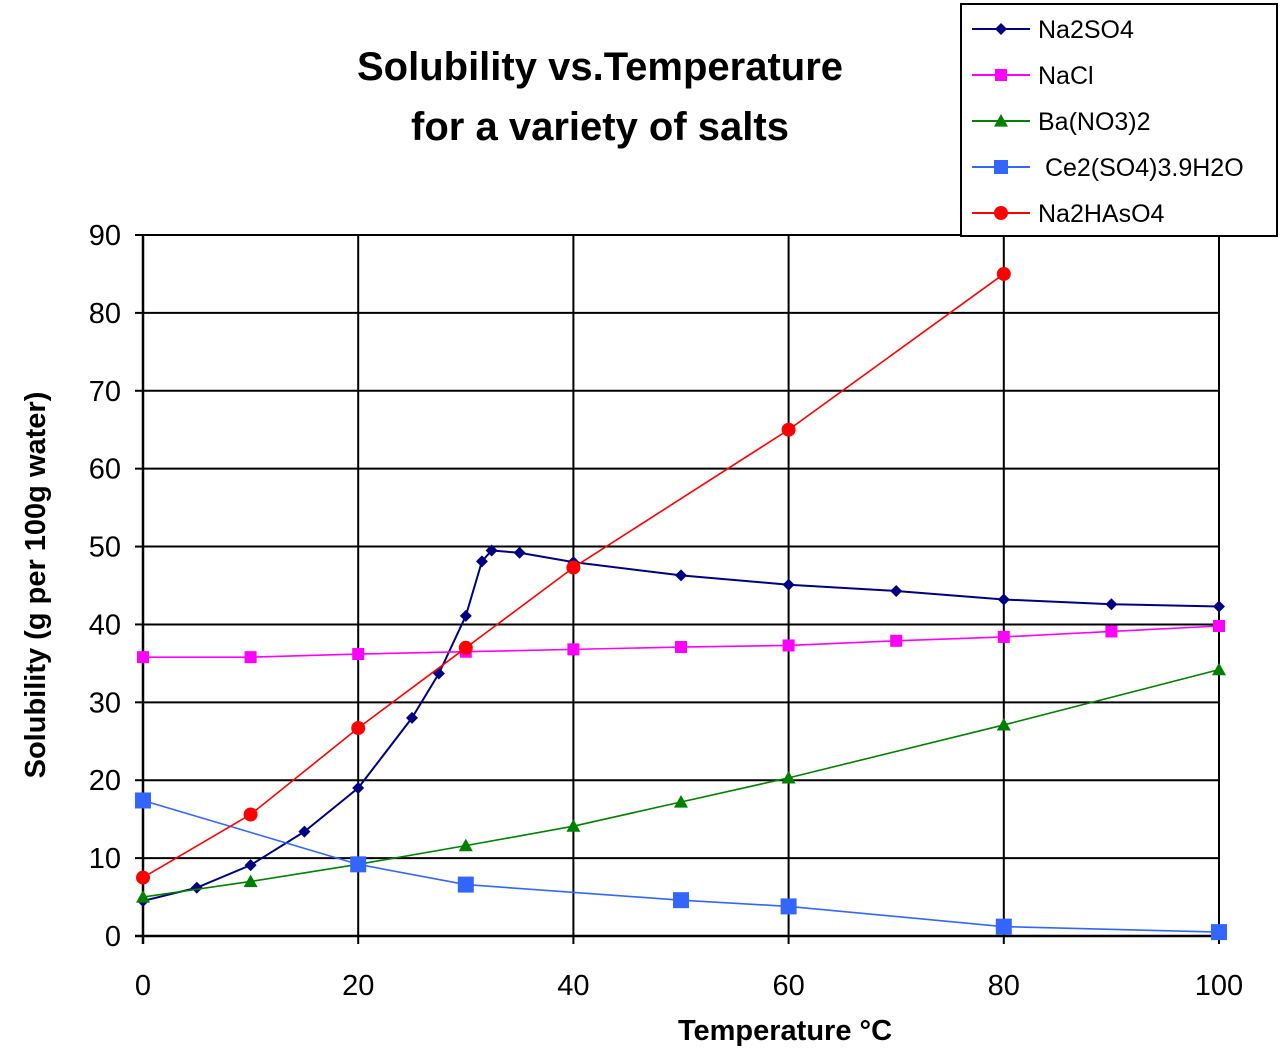  What do you see at coordinates (105, 236) in the screenshot?
I see `y-tick-label: 90` at bounding box center [105, 236].